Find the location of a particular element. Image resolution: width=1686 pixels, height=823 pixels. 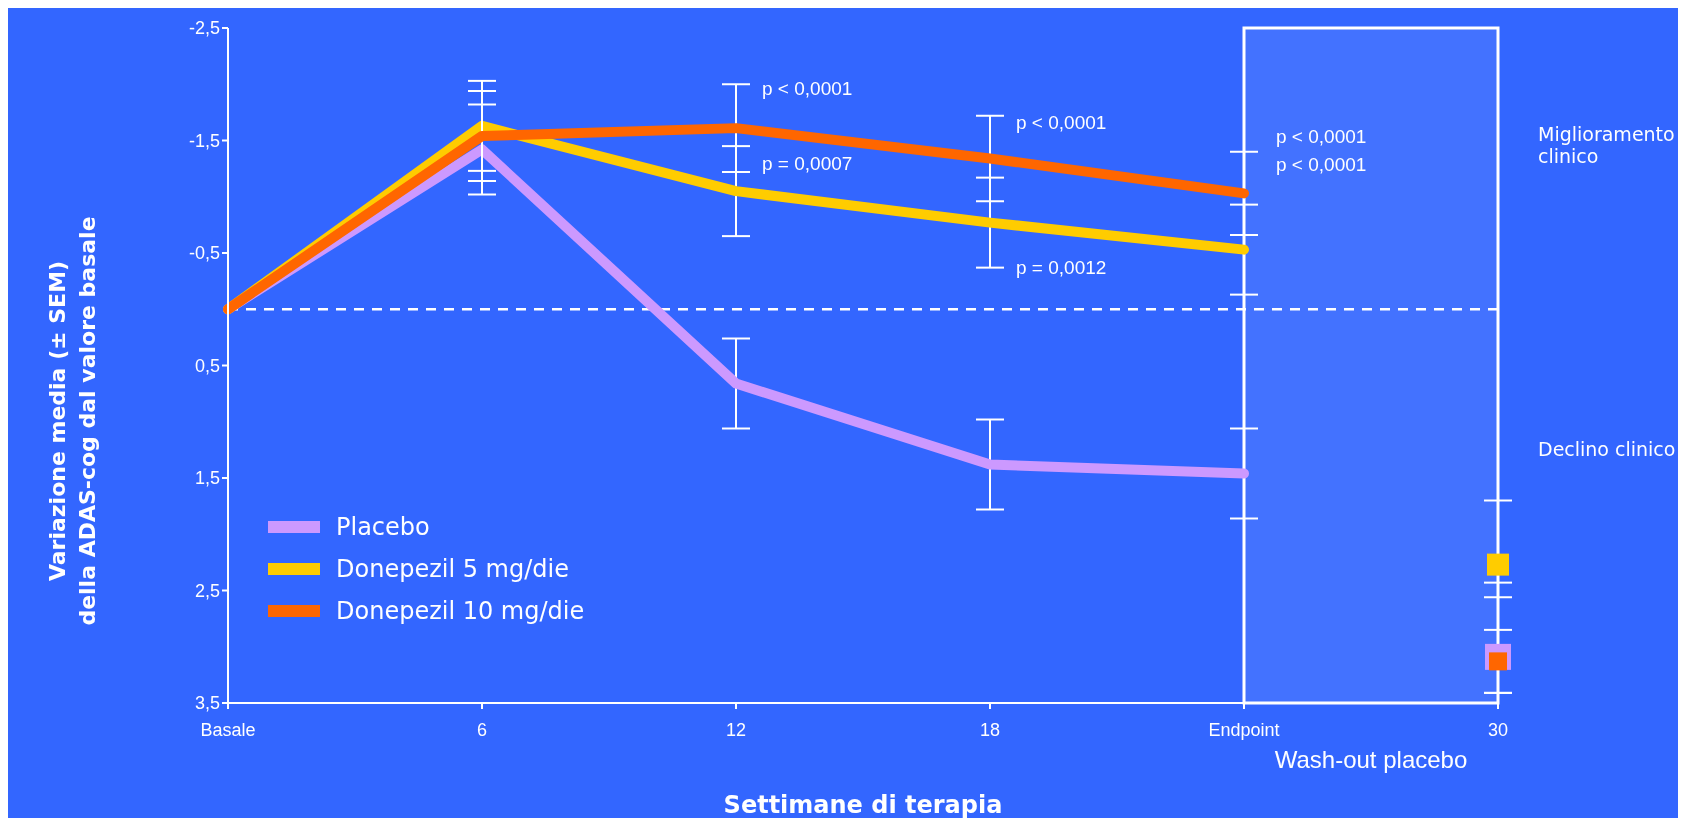

x-tick-label: 30 is located at coordinates (1498, 729).